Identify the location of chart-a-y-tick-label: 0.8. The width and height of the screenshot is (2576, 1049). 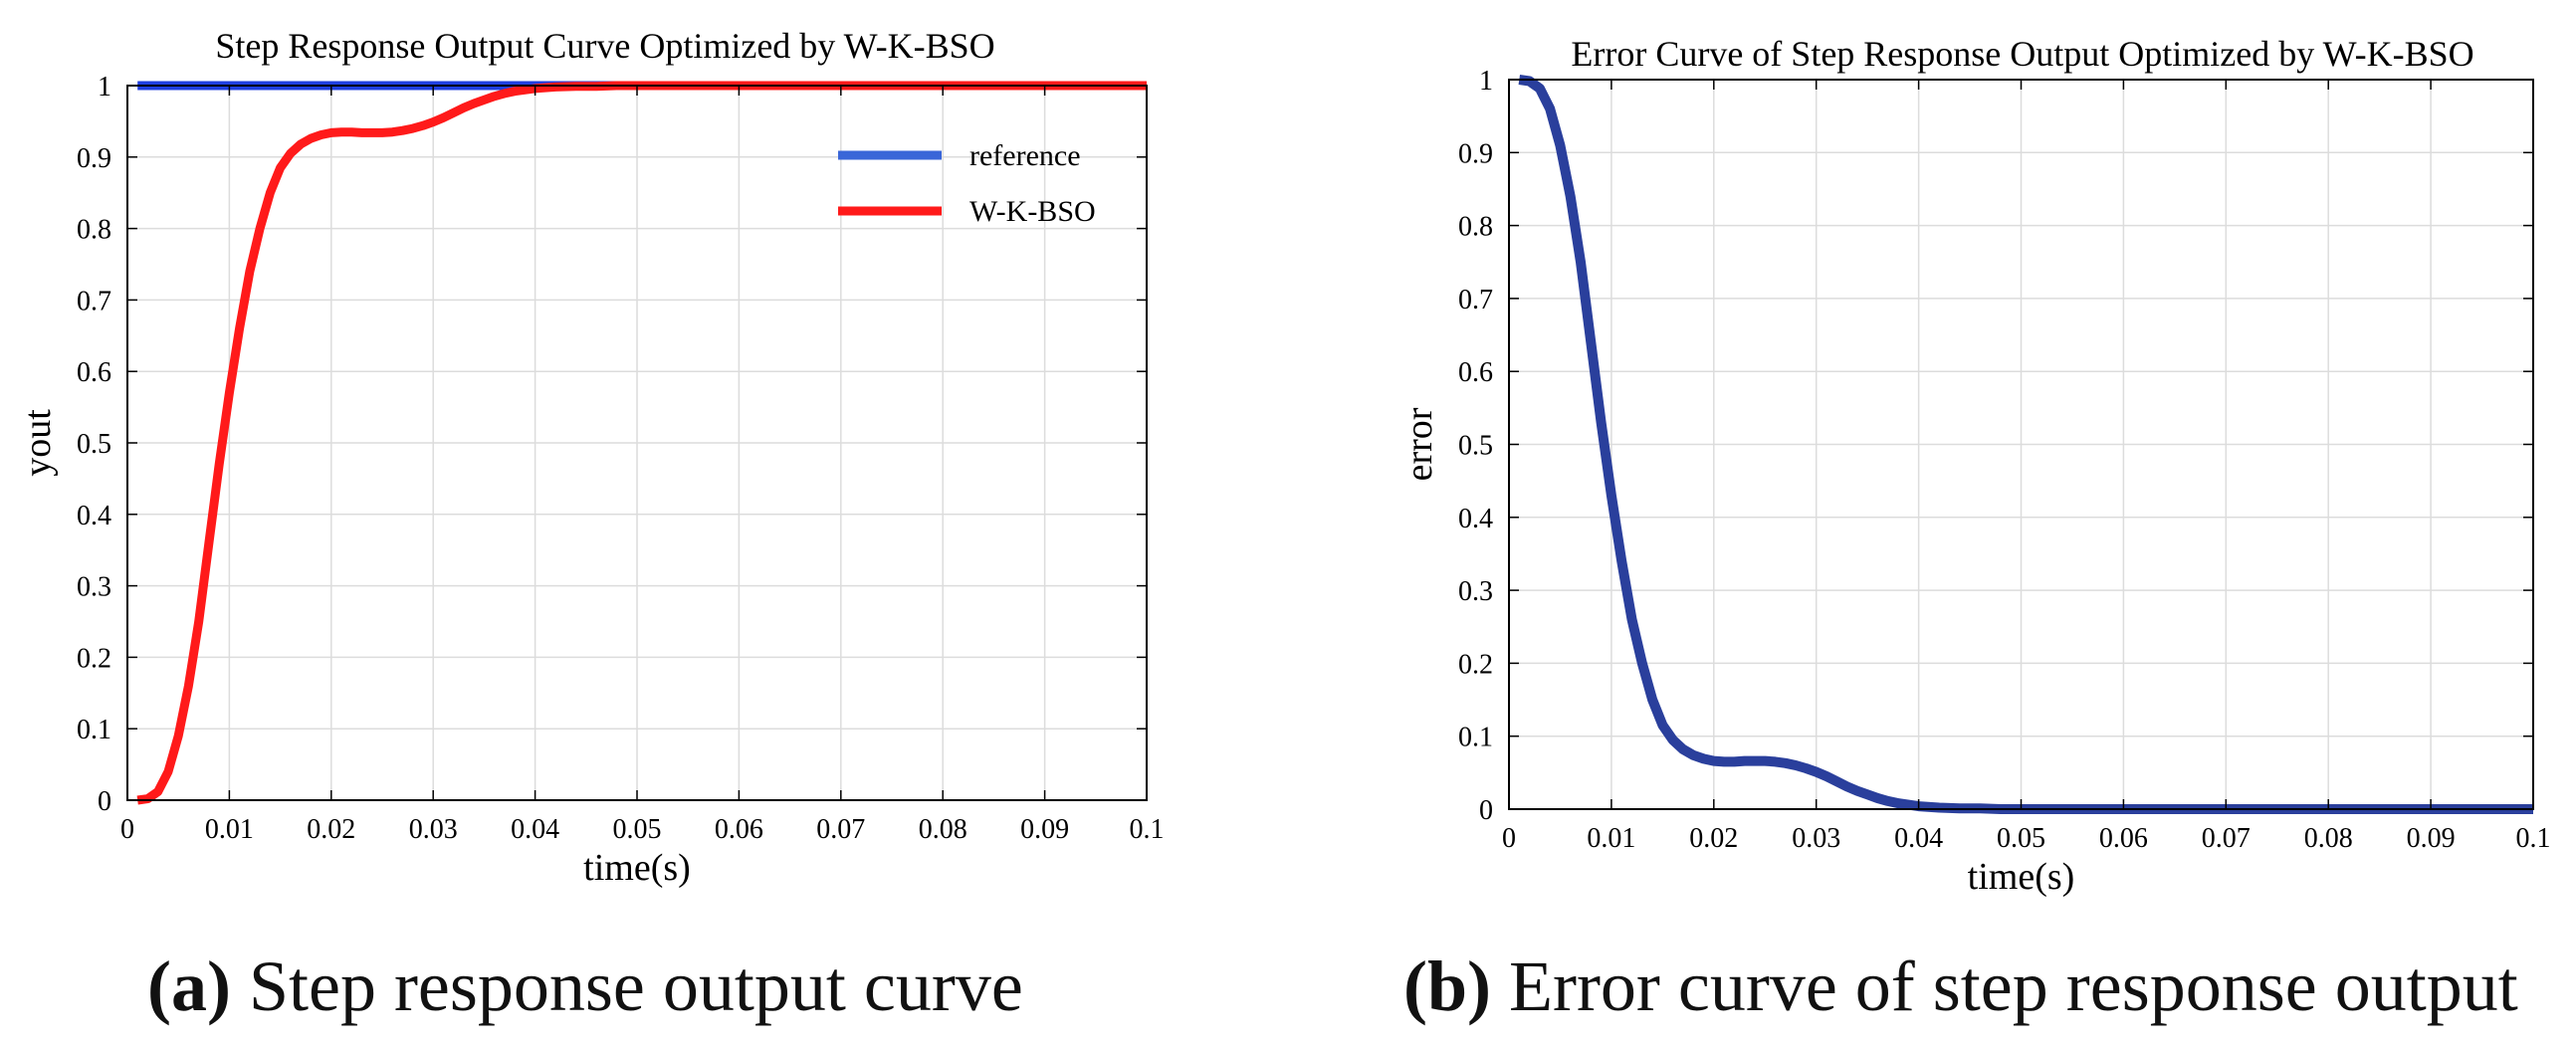
(94, 230).